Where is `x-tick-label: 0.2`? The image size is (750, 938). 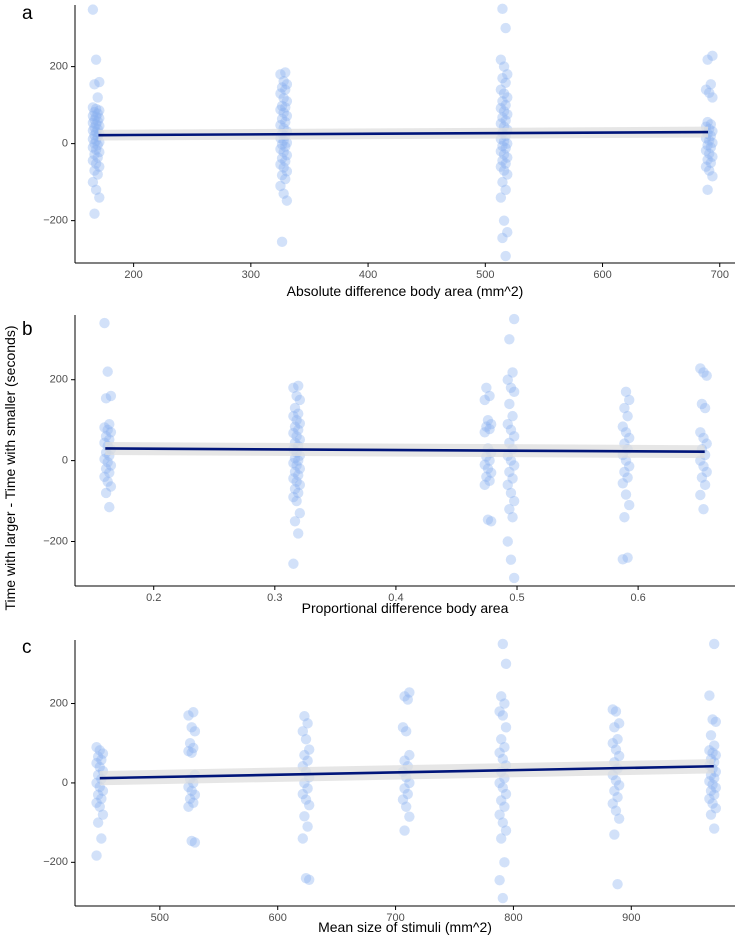 x-tick-label: 0.2 is located at coordinates (153, 598).